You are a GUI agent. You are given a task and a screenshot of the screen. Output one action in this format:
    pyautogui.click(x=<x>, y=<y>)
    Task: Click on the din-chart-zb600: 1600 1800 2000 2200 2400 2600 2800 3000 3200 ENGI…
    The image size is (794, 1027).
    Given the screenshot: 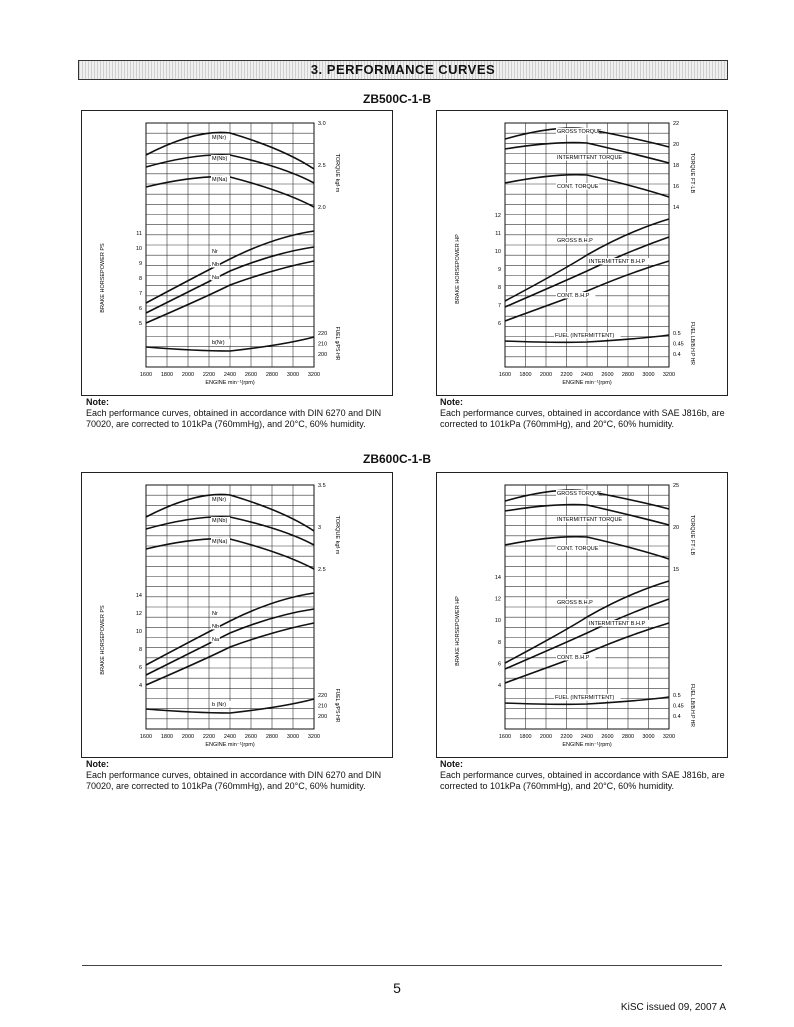 What is the action you would take?
    pyautogui.click(x=237, y=615)
    